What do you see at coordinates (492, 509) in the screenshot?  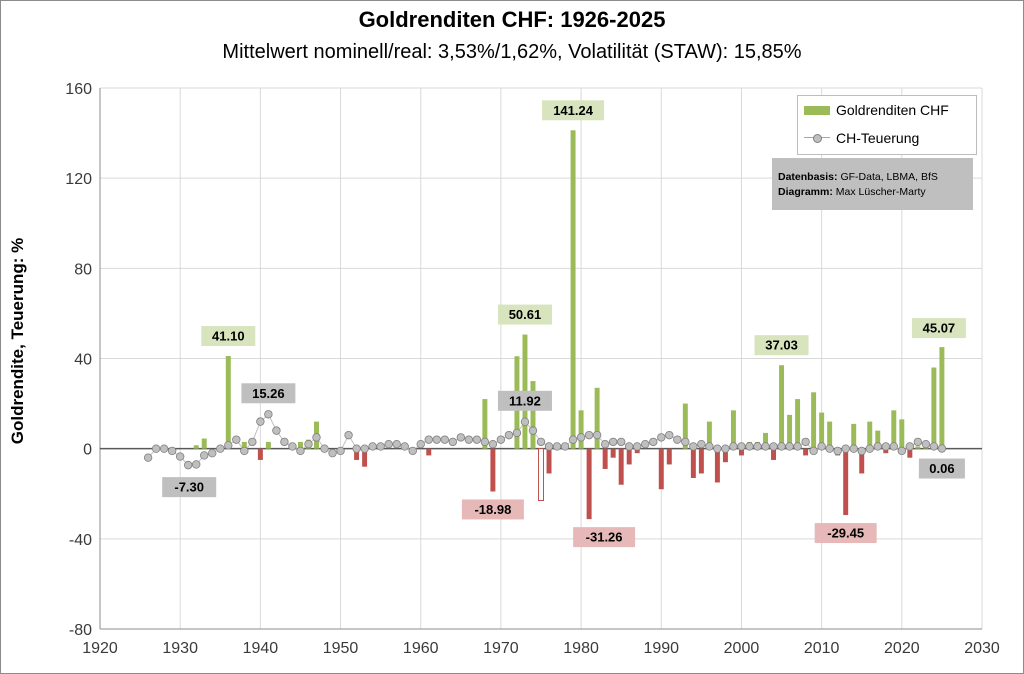 I see `annotation-negative: -18.98` at bounding box center [492, 509].